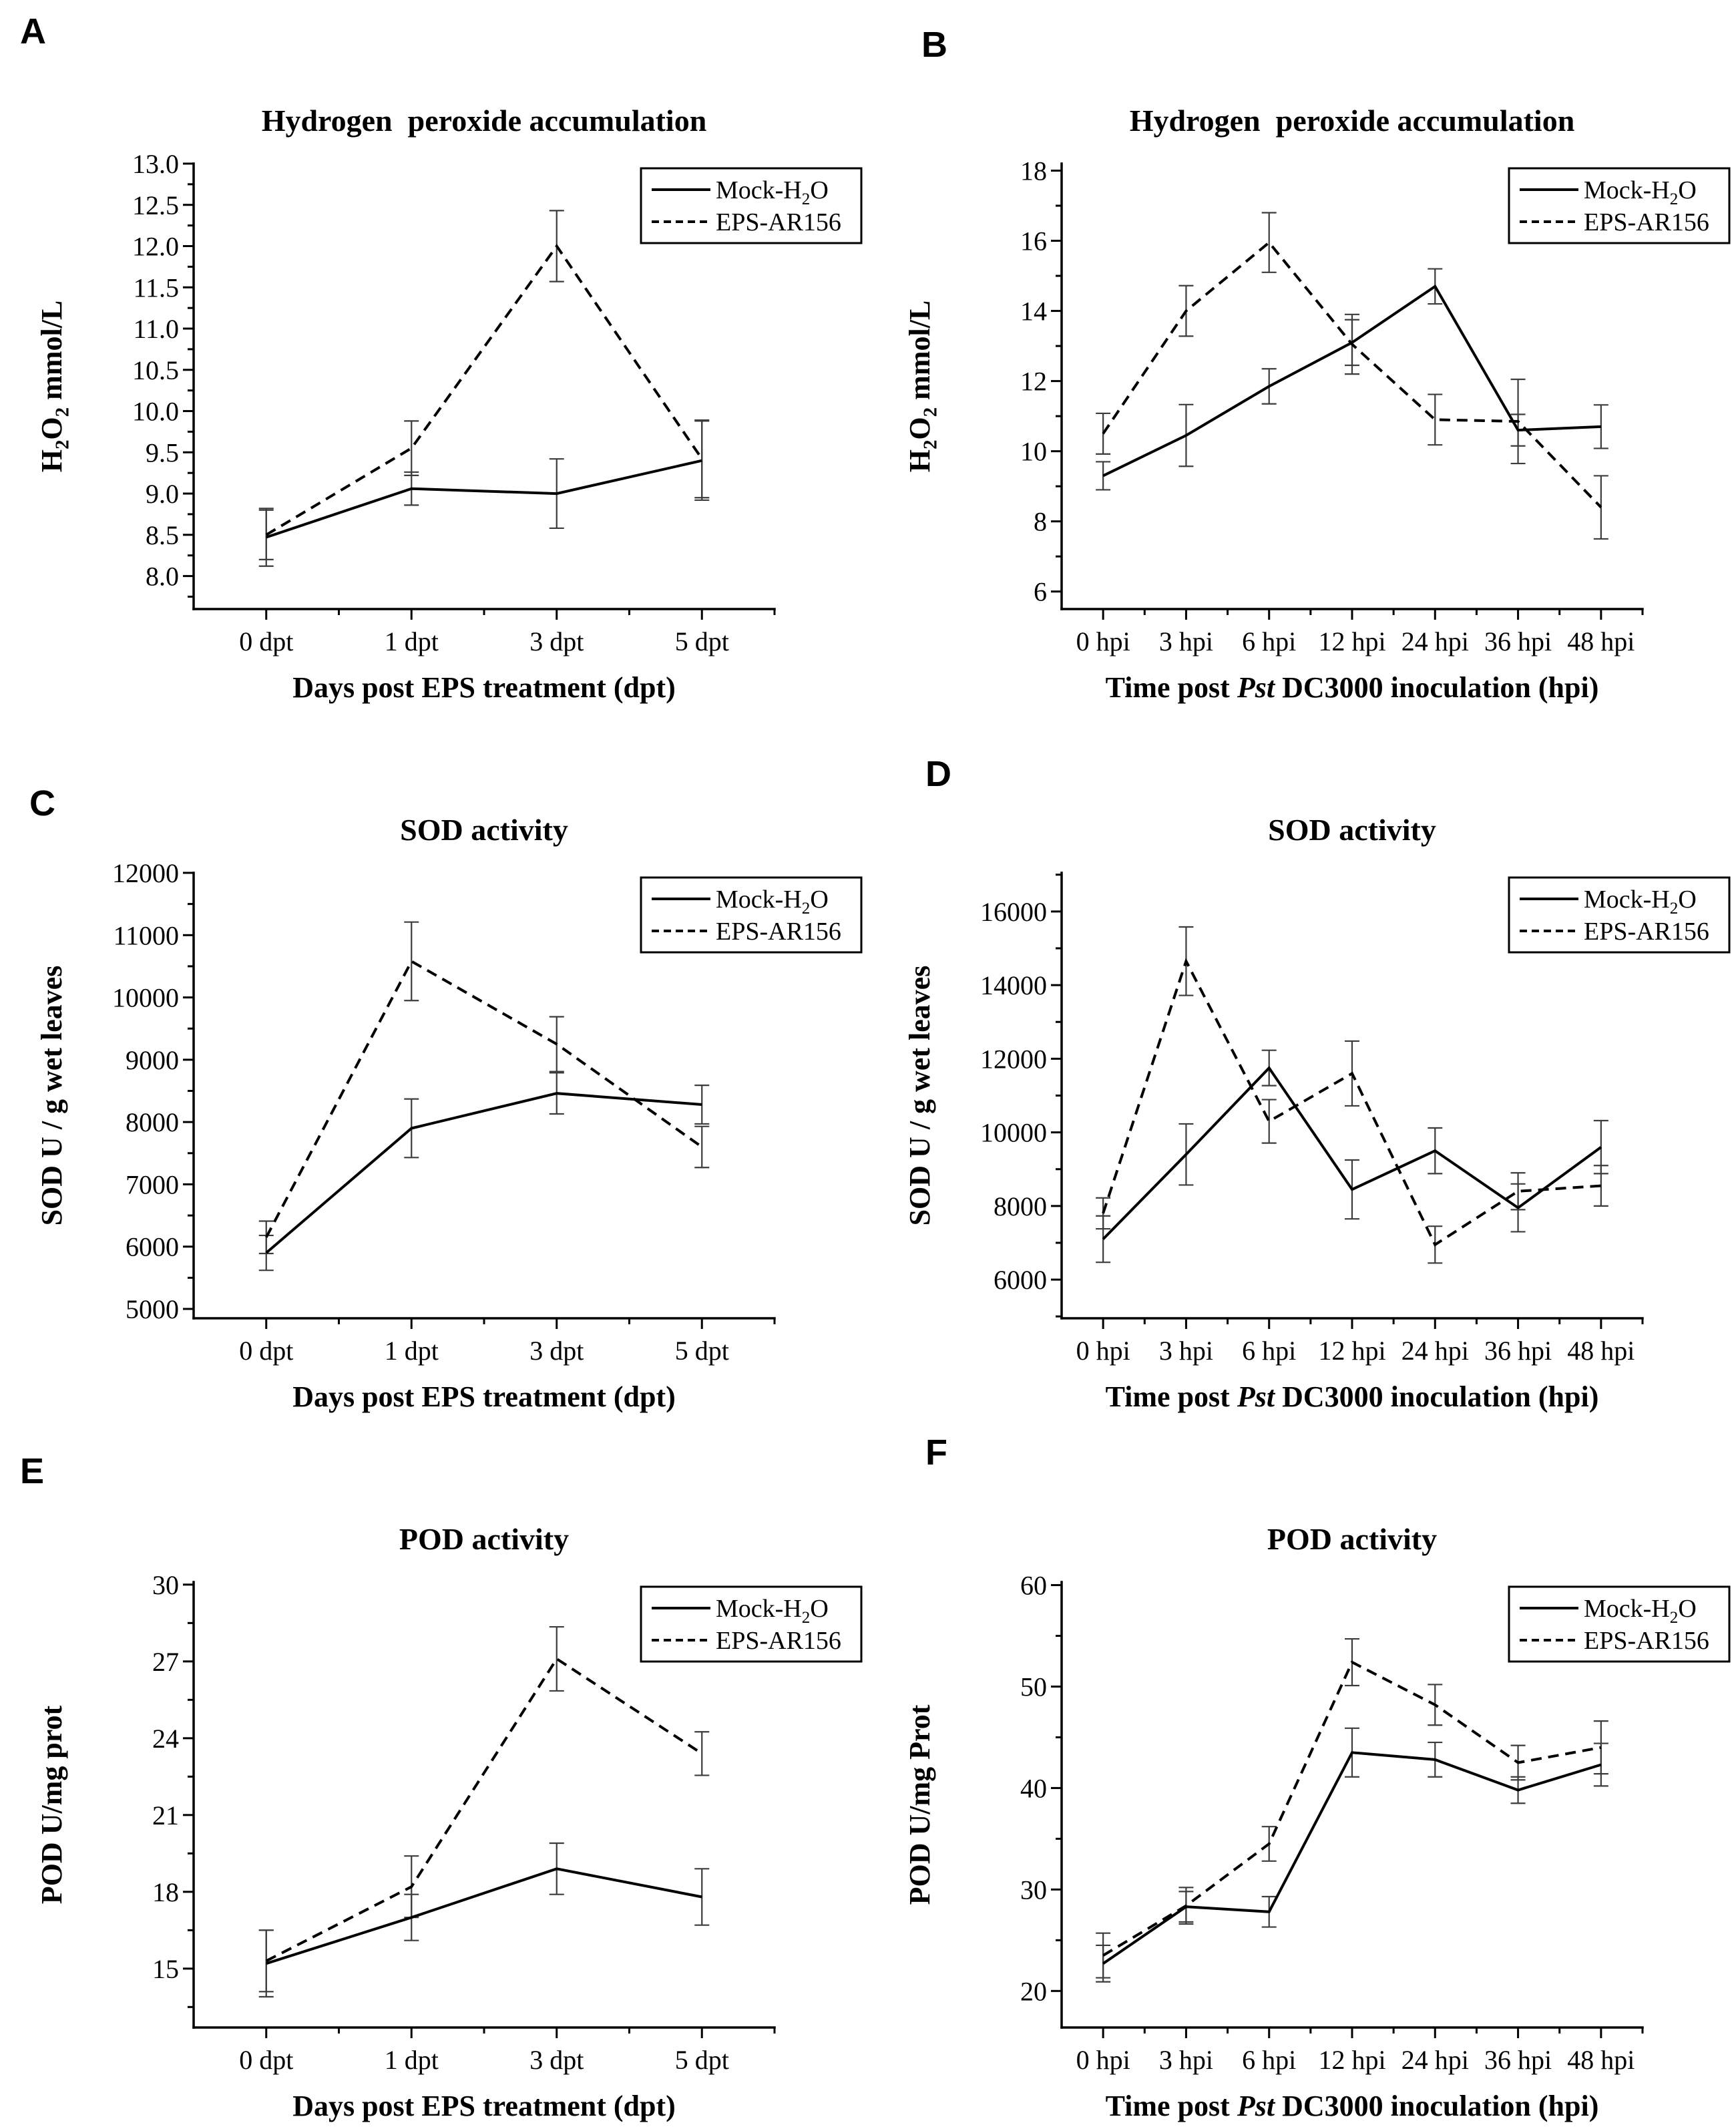 This screenshot has width=1736, height=2127. Describe the element at coordinates (162, 452) in the screenshot. I see `y-tick-label: 9.5` at that location.